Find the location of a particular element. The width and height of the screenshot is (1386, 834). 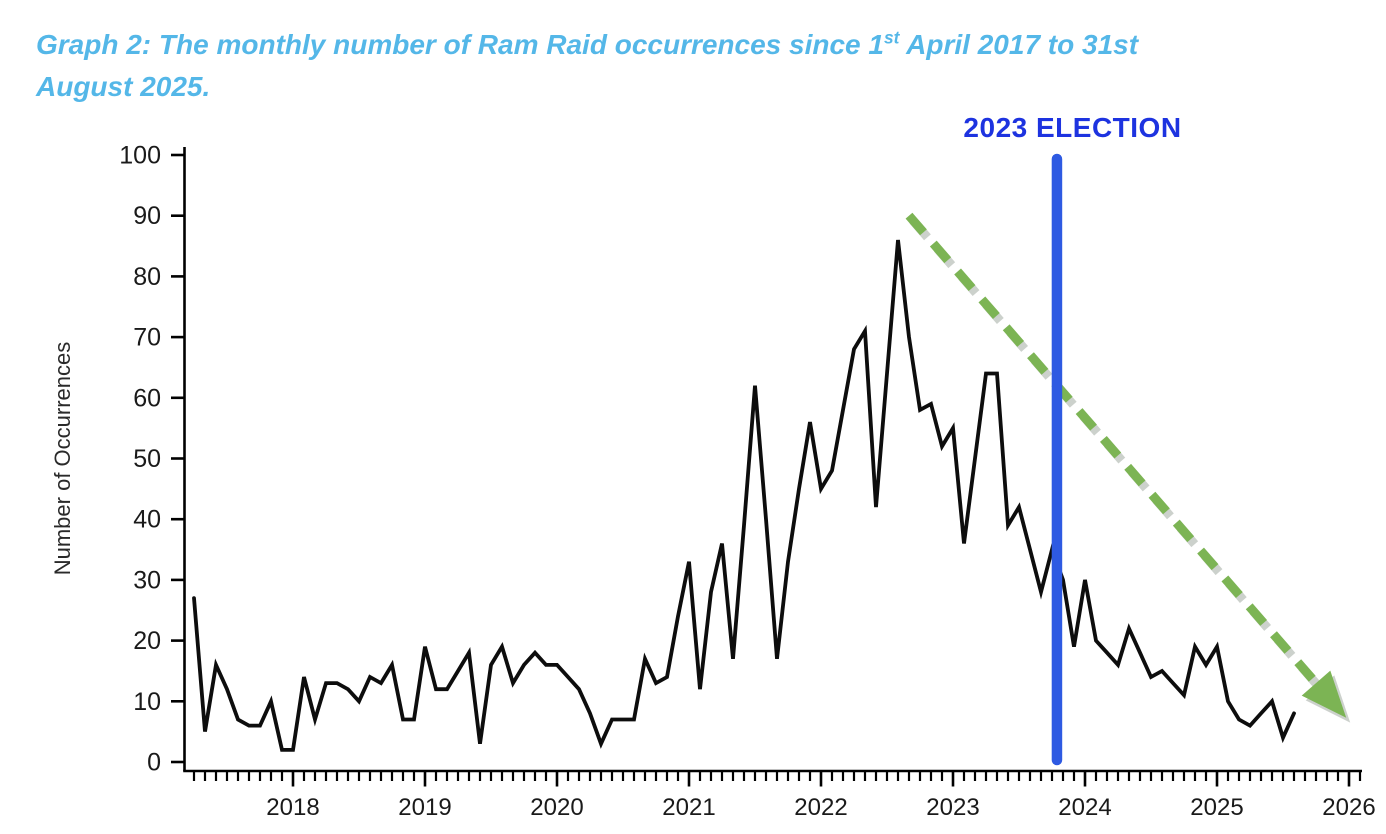

chart-title-line2: August 2025. is located at coordinates (123, 86).